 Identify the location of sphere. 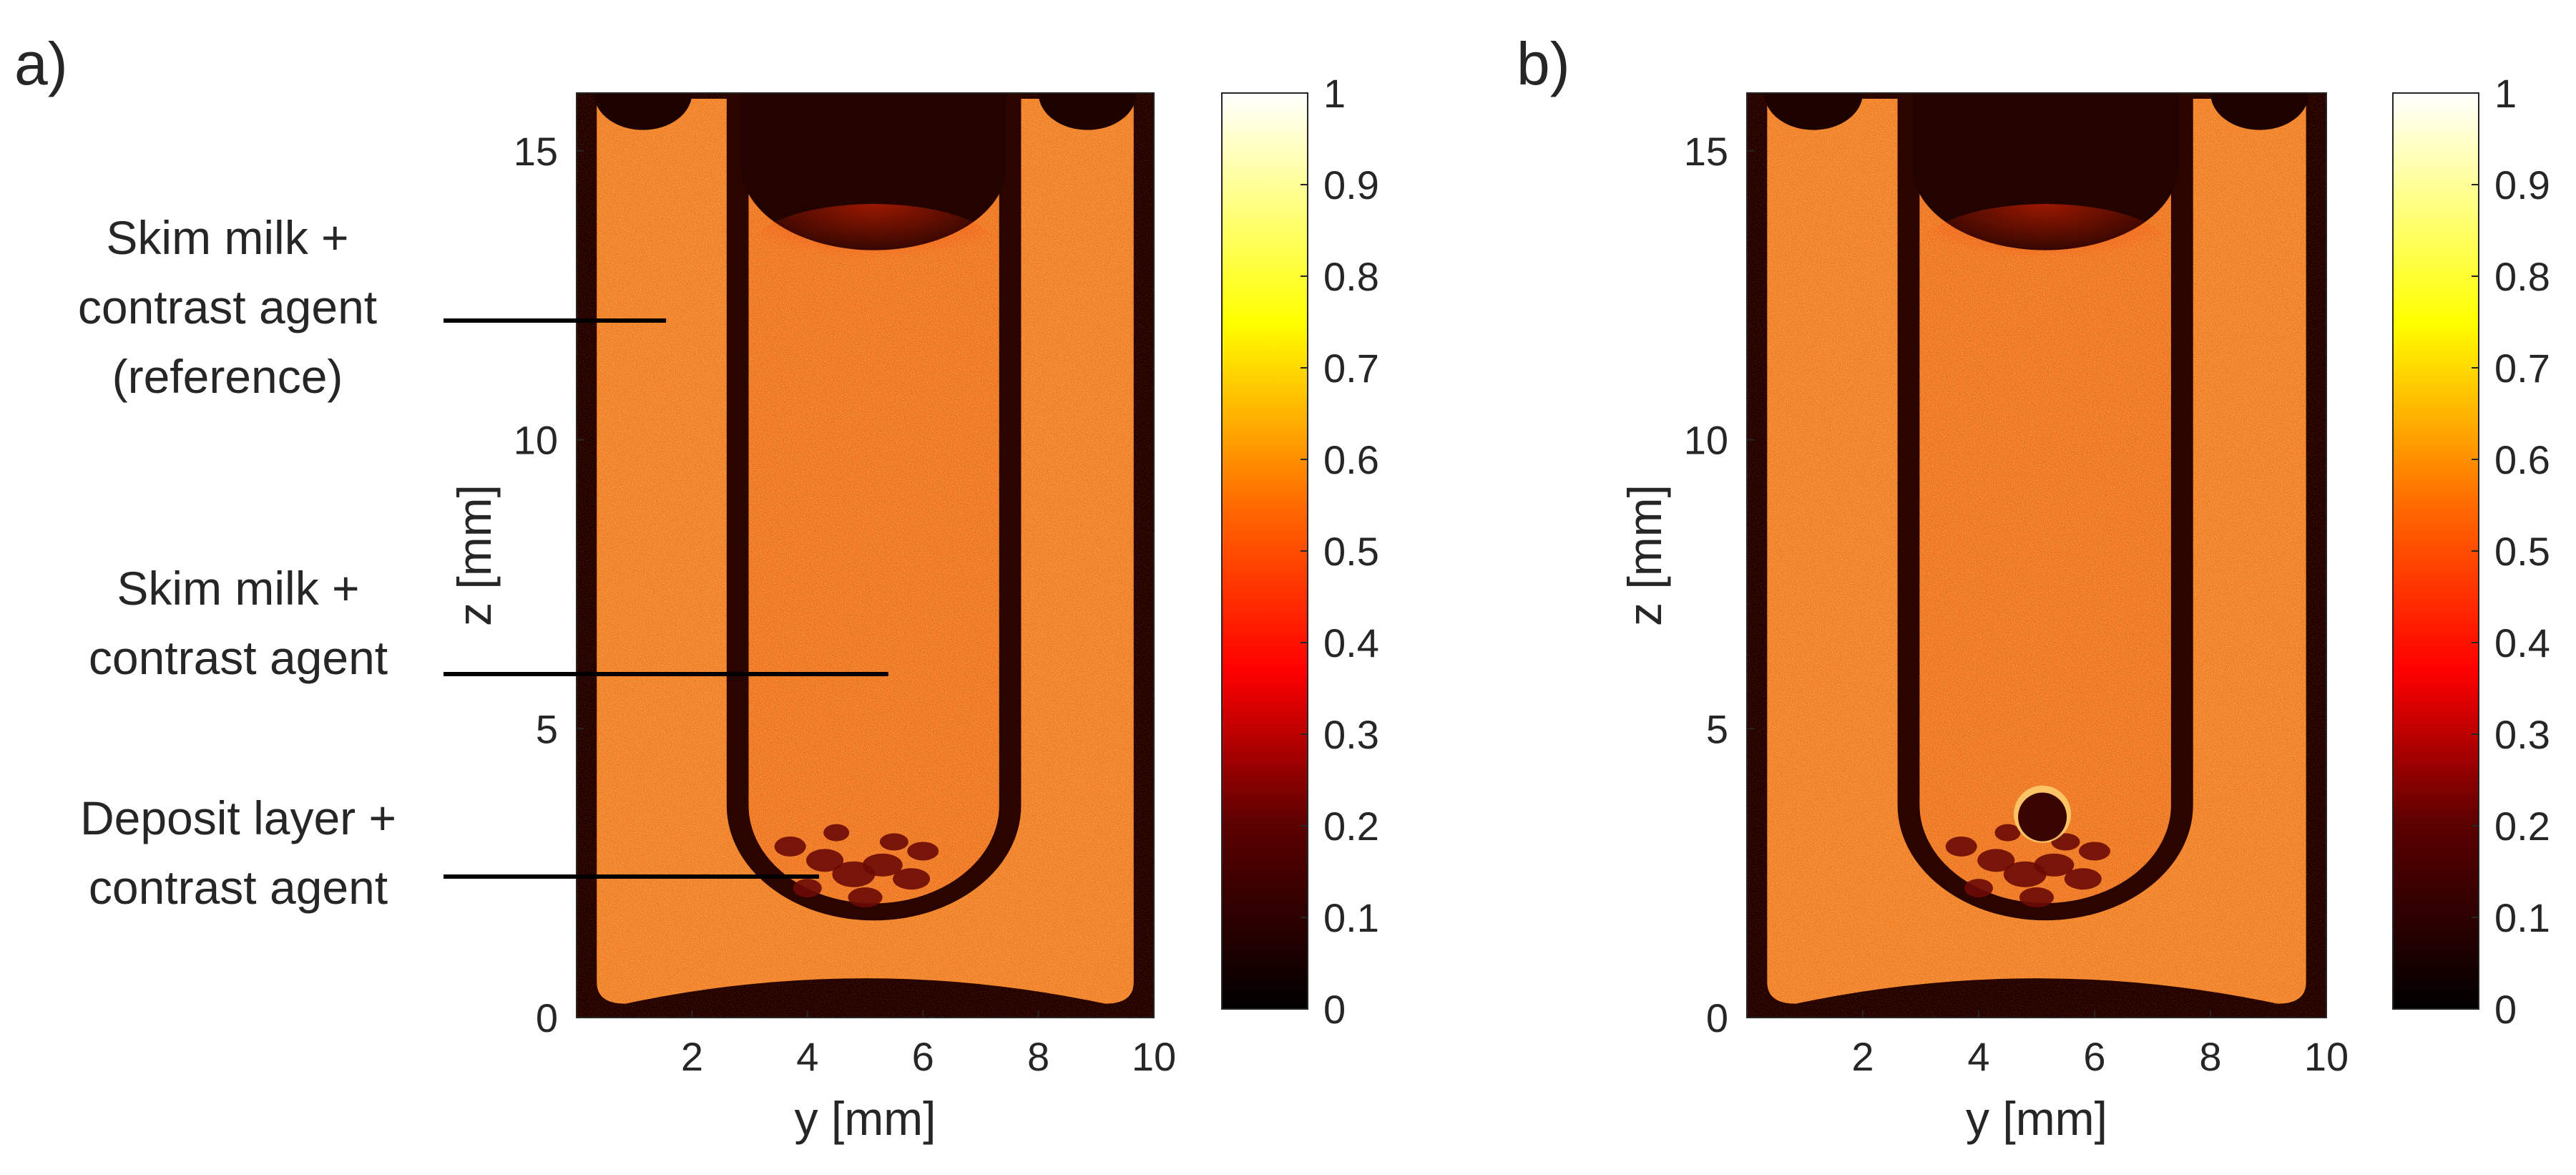
(2043, 817).